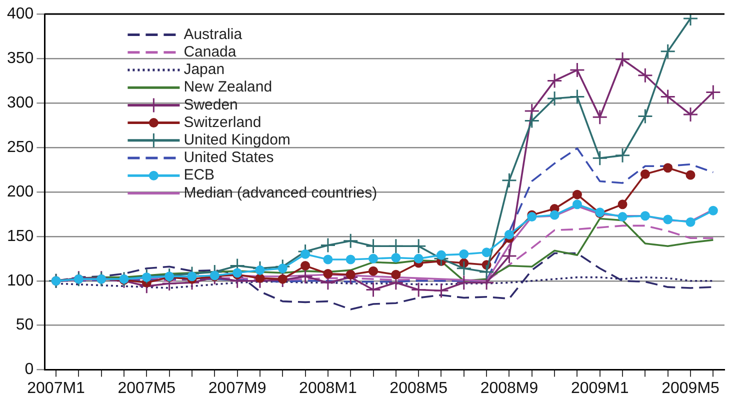  What do you see at coordinates (20, 58) in the screenshot?
I see `y-tick-label: 350` at bounding box center [20, 58].